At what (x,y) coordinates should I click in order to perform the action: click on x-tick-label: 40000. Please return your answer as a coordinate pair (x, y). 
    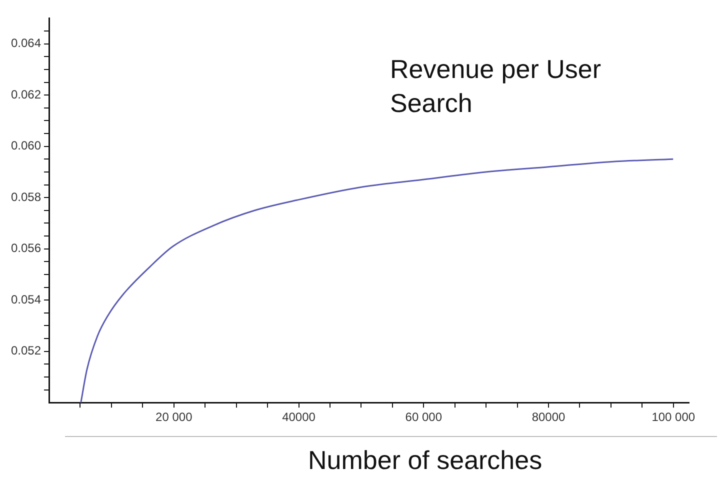
    Looking at the image, I should click on (299, 417).